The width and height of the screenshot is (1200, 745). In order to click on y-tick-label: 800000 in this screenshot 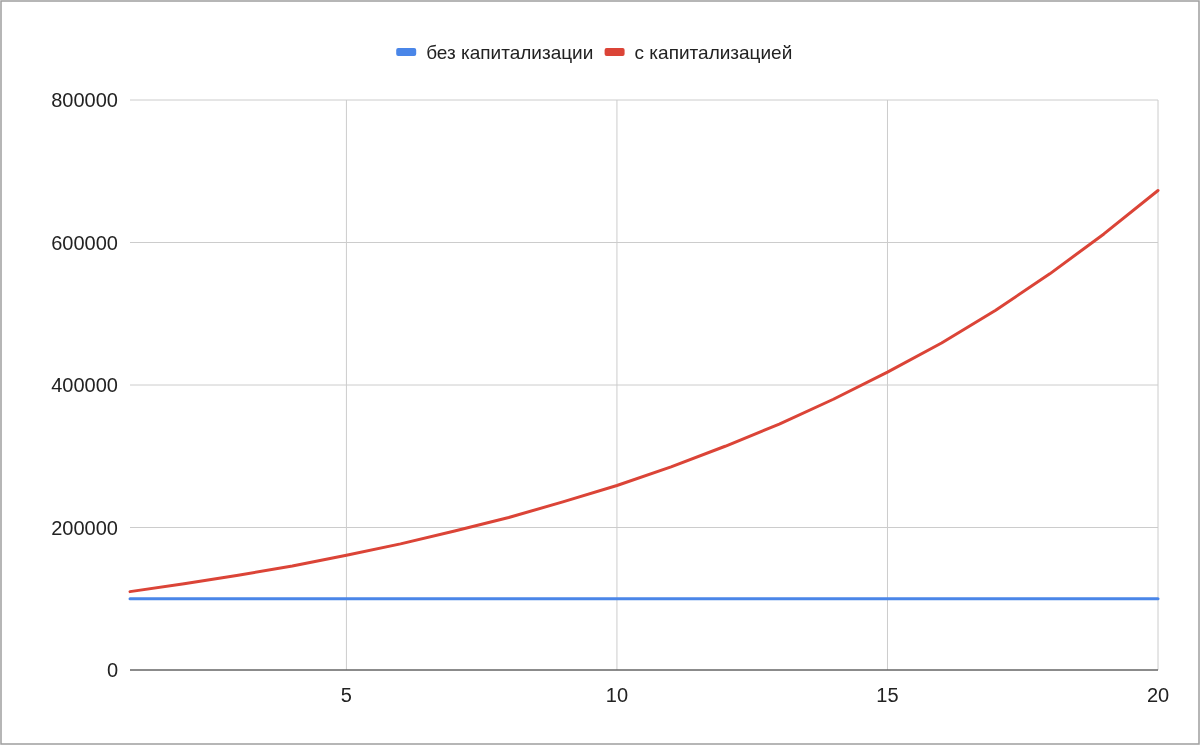, I will do `click(84, 100)`.